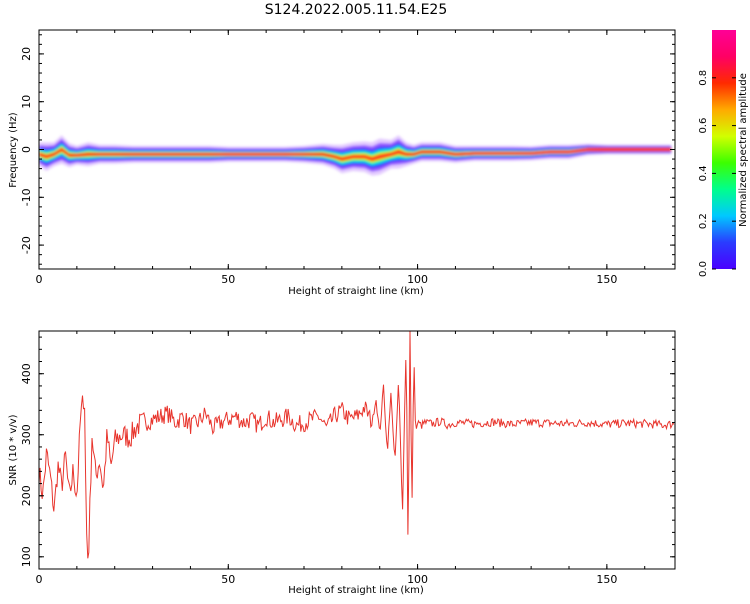 The width and height of the screenshot is (750, 604). Describe the element at coordinates (39, 579) in the screenshot. I see `snr-xtick-label: 0` at that location.